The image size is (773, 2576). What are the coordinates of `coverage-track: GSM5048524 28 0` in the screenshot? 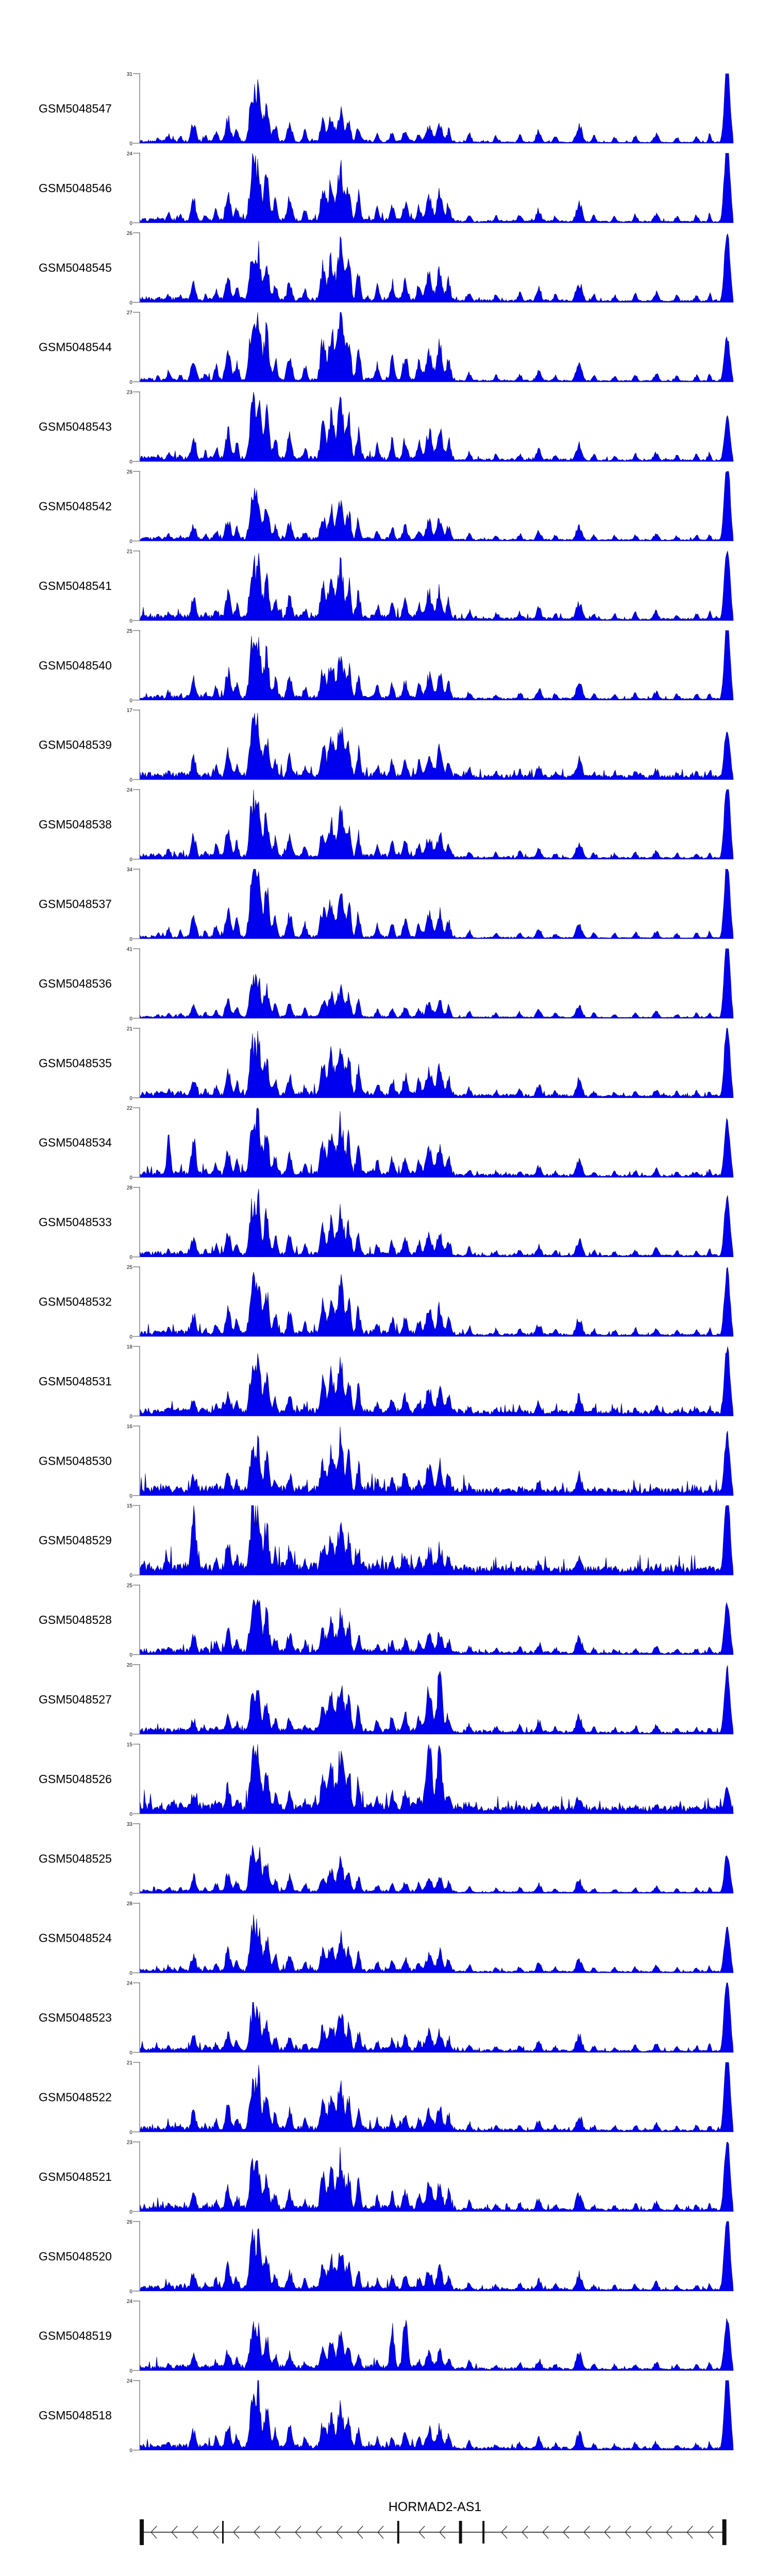 It's located at (386, 1938).